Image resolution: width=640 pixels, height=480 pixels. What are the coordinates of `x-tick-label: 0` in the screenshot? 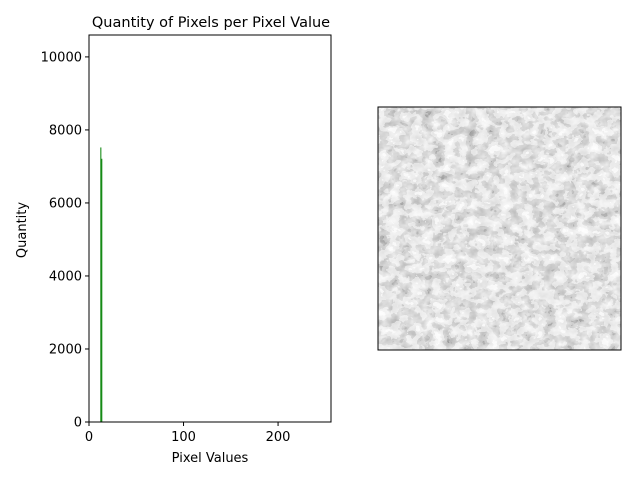 It's located at (89, 437).